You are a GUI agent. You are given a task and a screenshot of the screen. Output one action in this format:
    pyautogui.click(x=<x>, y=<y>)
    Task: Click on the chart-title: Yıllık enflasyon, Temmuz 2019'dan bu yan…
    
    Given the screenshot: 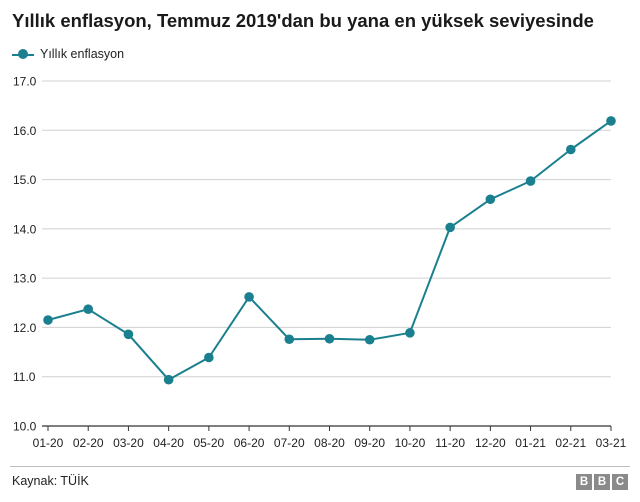 What is the action you would take?
    pyautogui.click(x=303, y=20)
    